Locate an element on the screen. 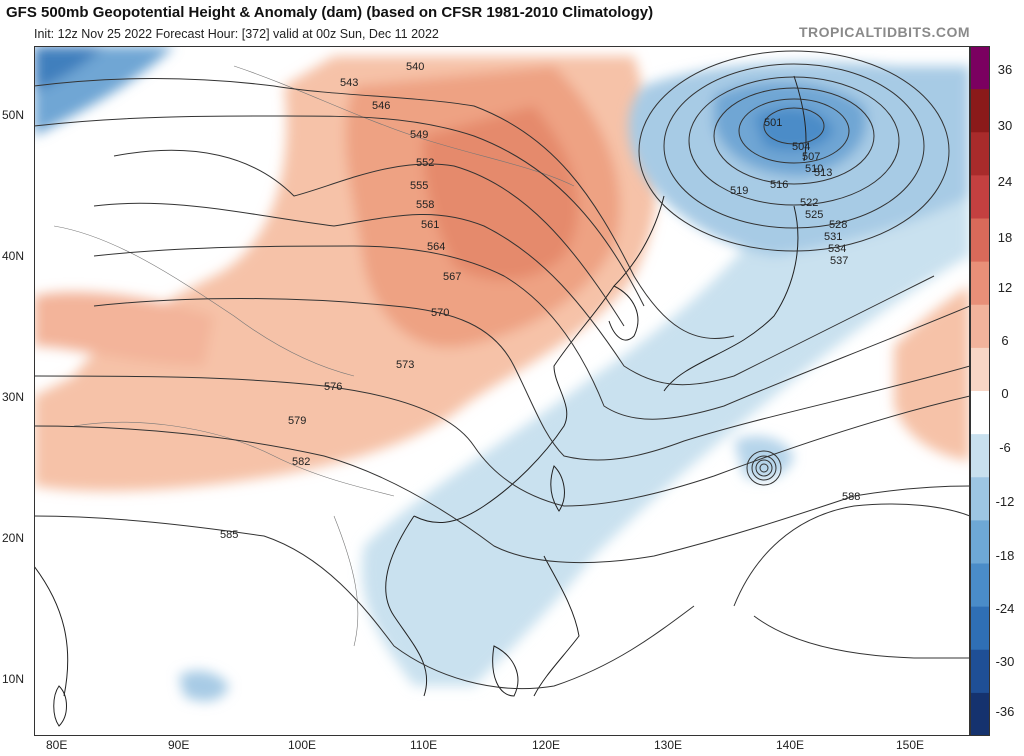  colorbar-label-neg36: -36 is located at coordinates (1005, 711).